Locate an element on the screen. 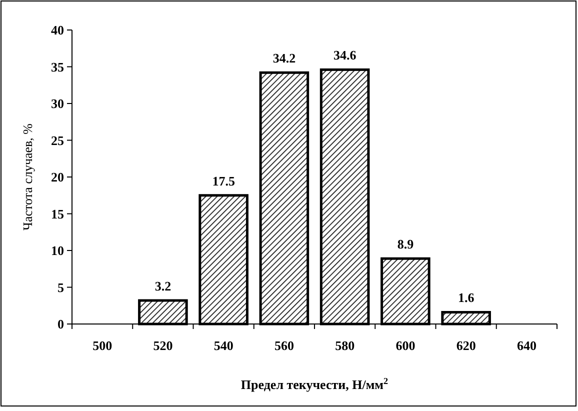  x-tick-label: 500 is located at coordinates (102, 345).